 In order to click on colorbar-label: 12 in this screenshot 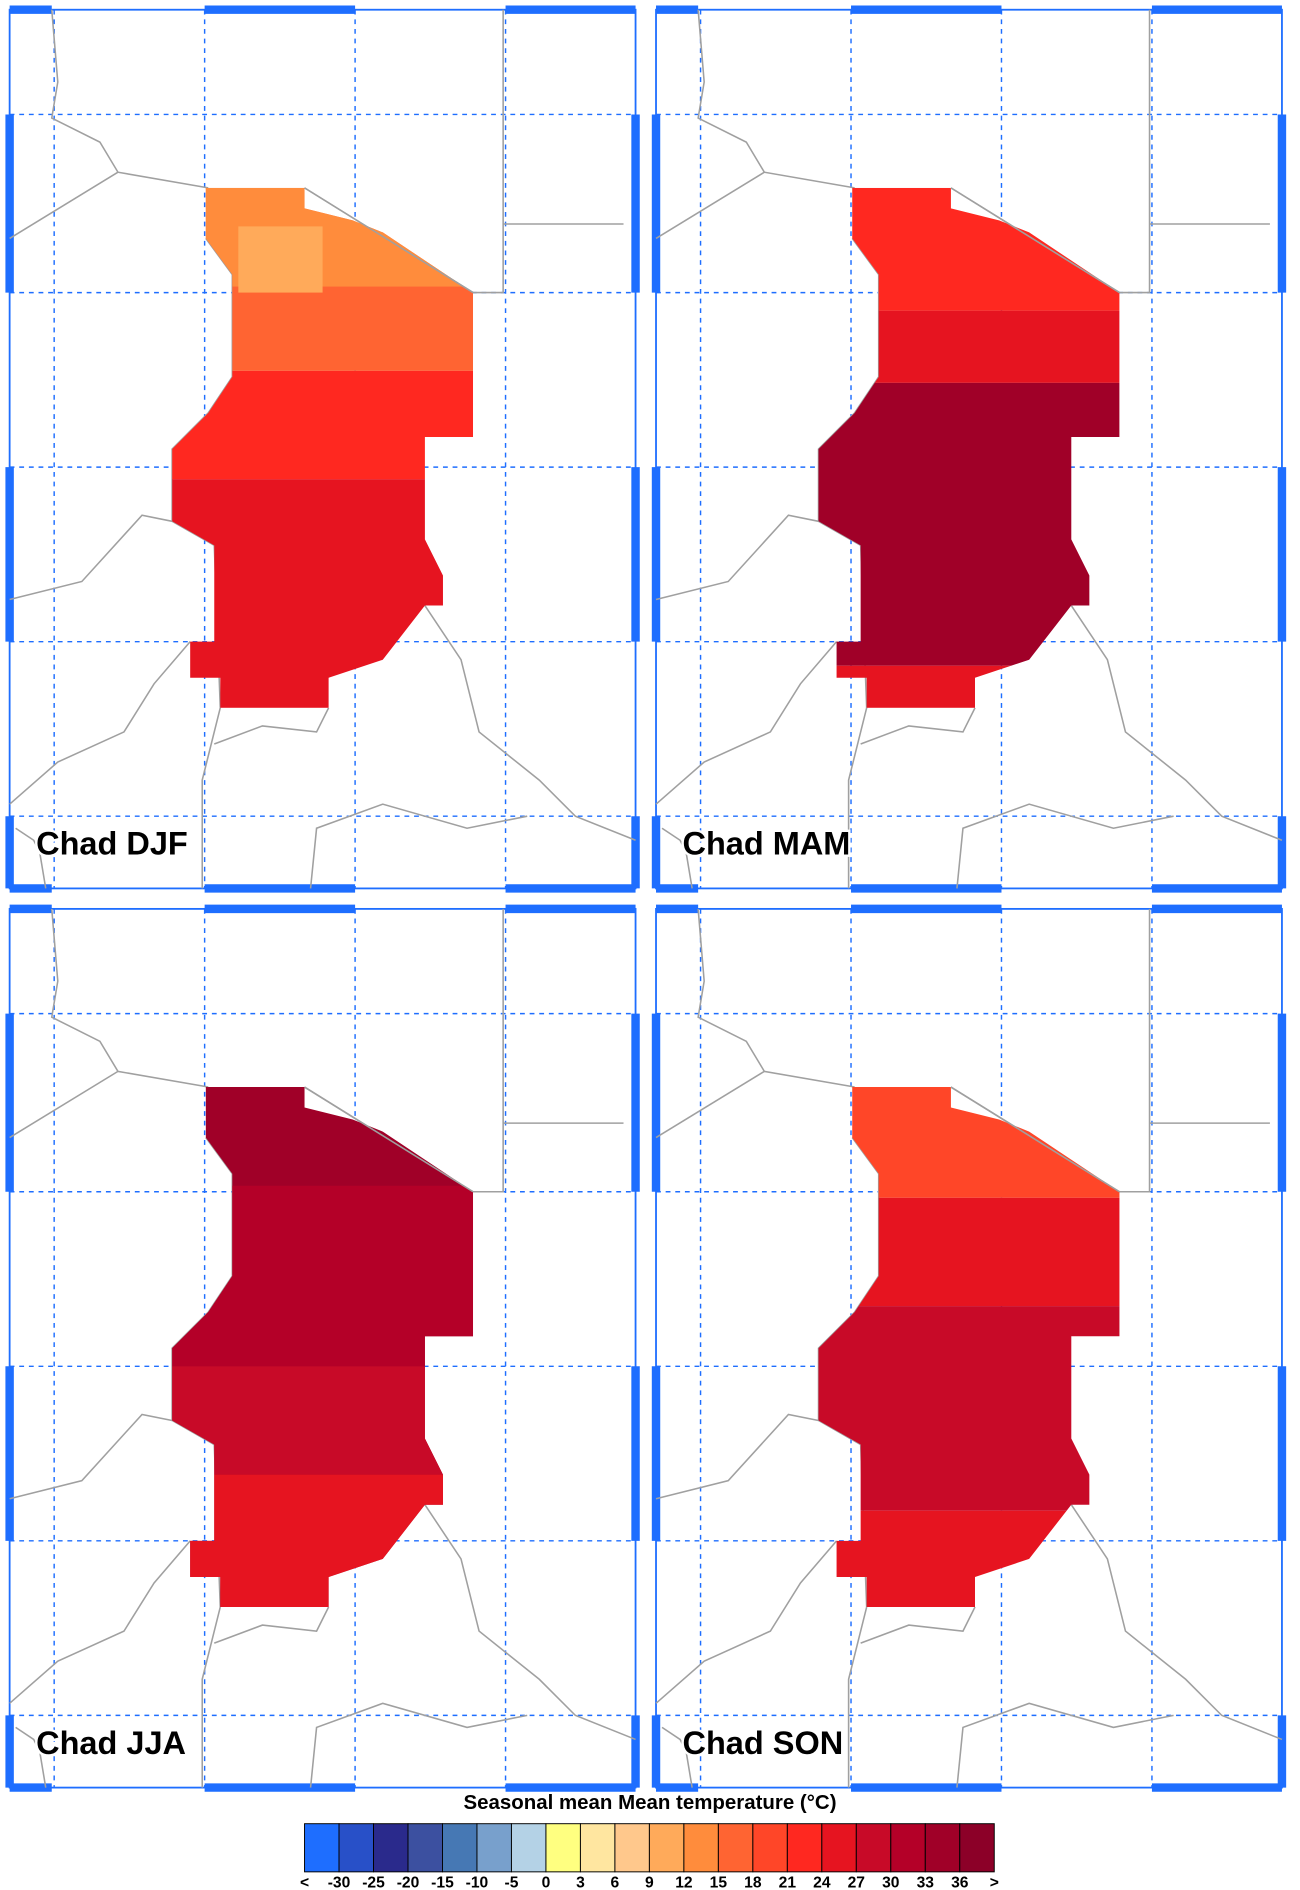, I will do `click(684, 1882)`.